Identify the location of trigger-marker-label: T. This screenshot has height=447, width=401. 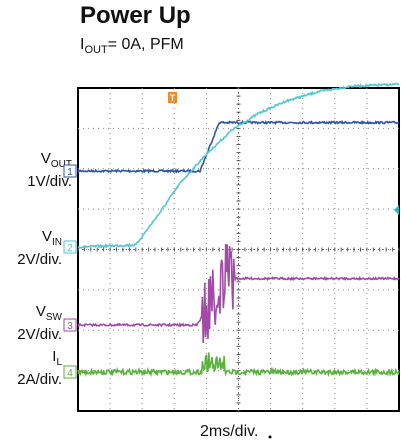
(173, 98).